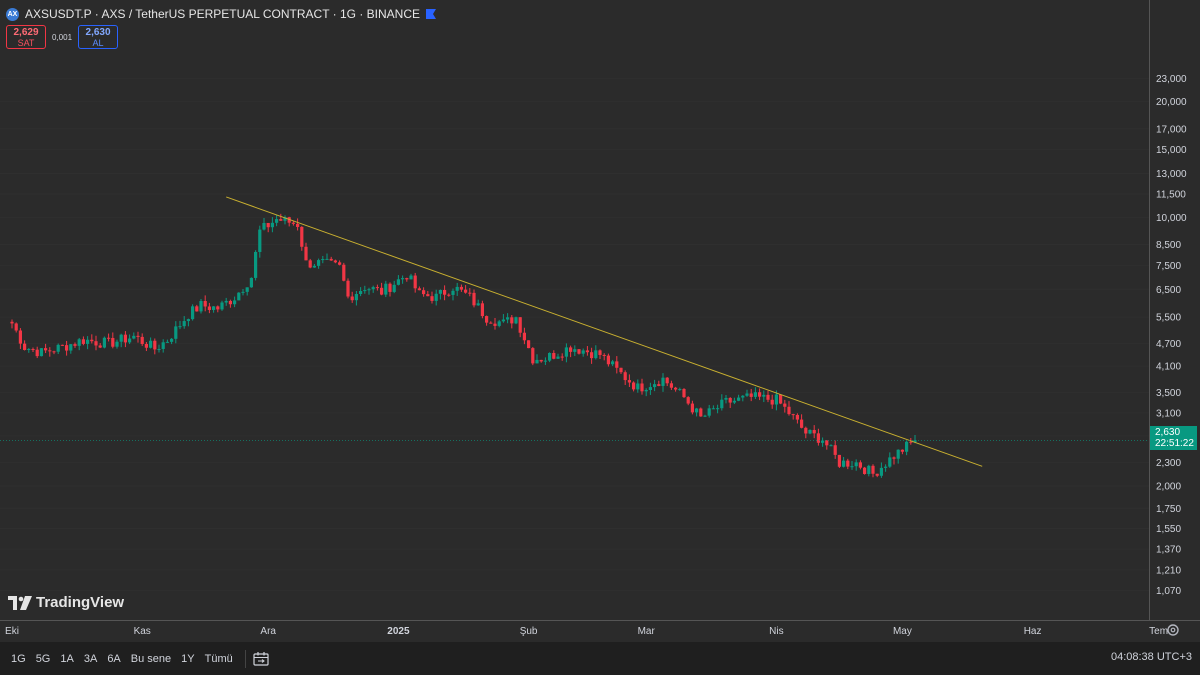 This screenshot has height=675, width=1200. Describe the element at coordinates (1173, 630) in the screenshot. I see `settings-gear-icon` at that location.